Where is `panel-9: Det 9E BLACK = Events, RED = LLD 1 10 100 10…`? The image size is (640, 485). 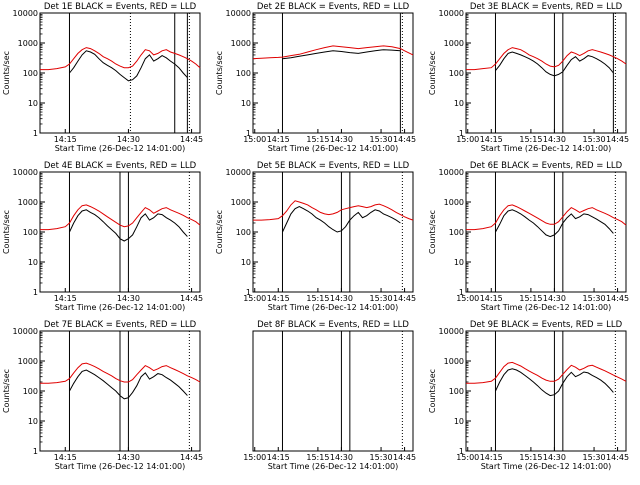
panel-9: Det 9E BLACK = Events, RED = LLD 1 10 100 10… is located at coordinates (528, 395).